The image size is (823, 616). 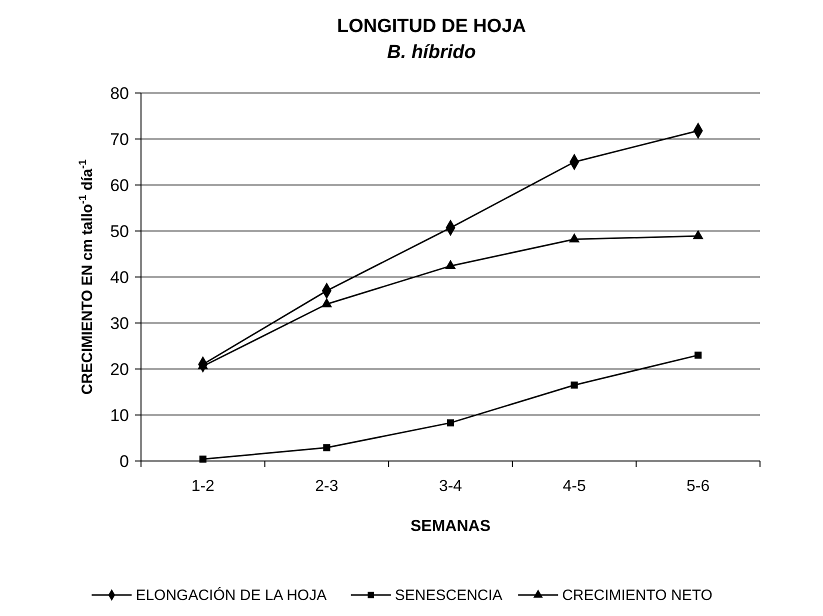 I want to click on y-tick-label: 70, so click(x=119, y=139).